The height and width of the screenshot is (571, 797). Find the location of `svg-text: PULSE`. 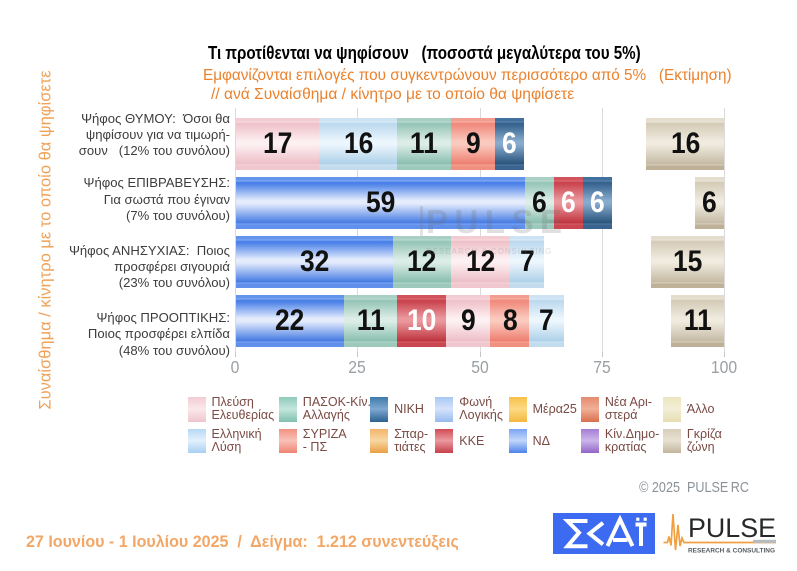

svg-text: PULSE is located at coordinates (732, 528).